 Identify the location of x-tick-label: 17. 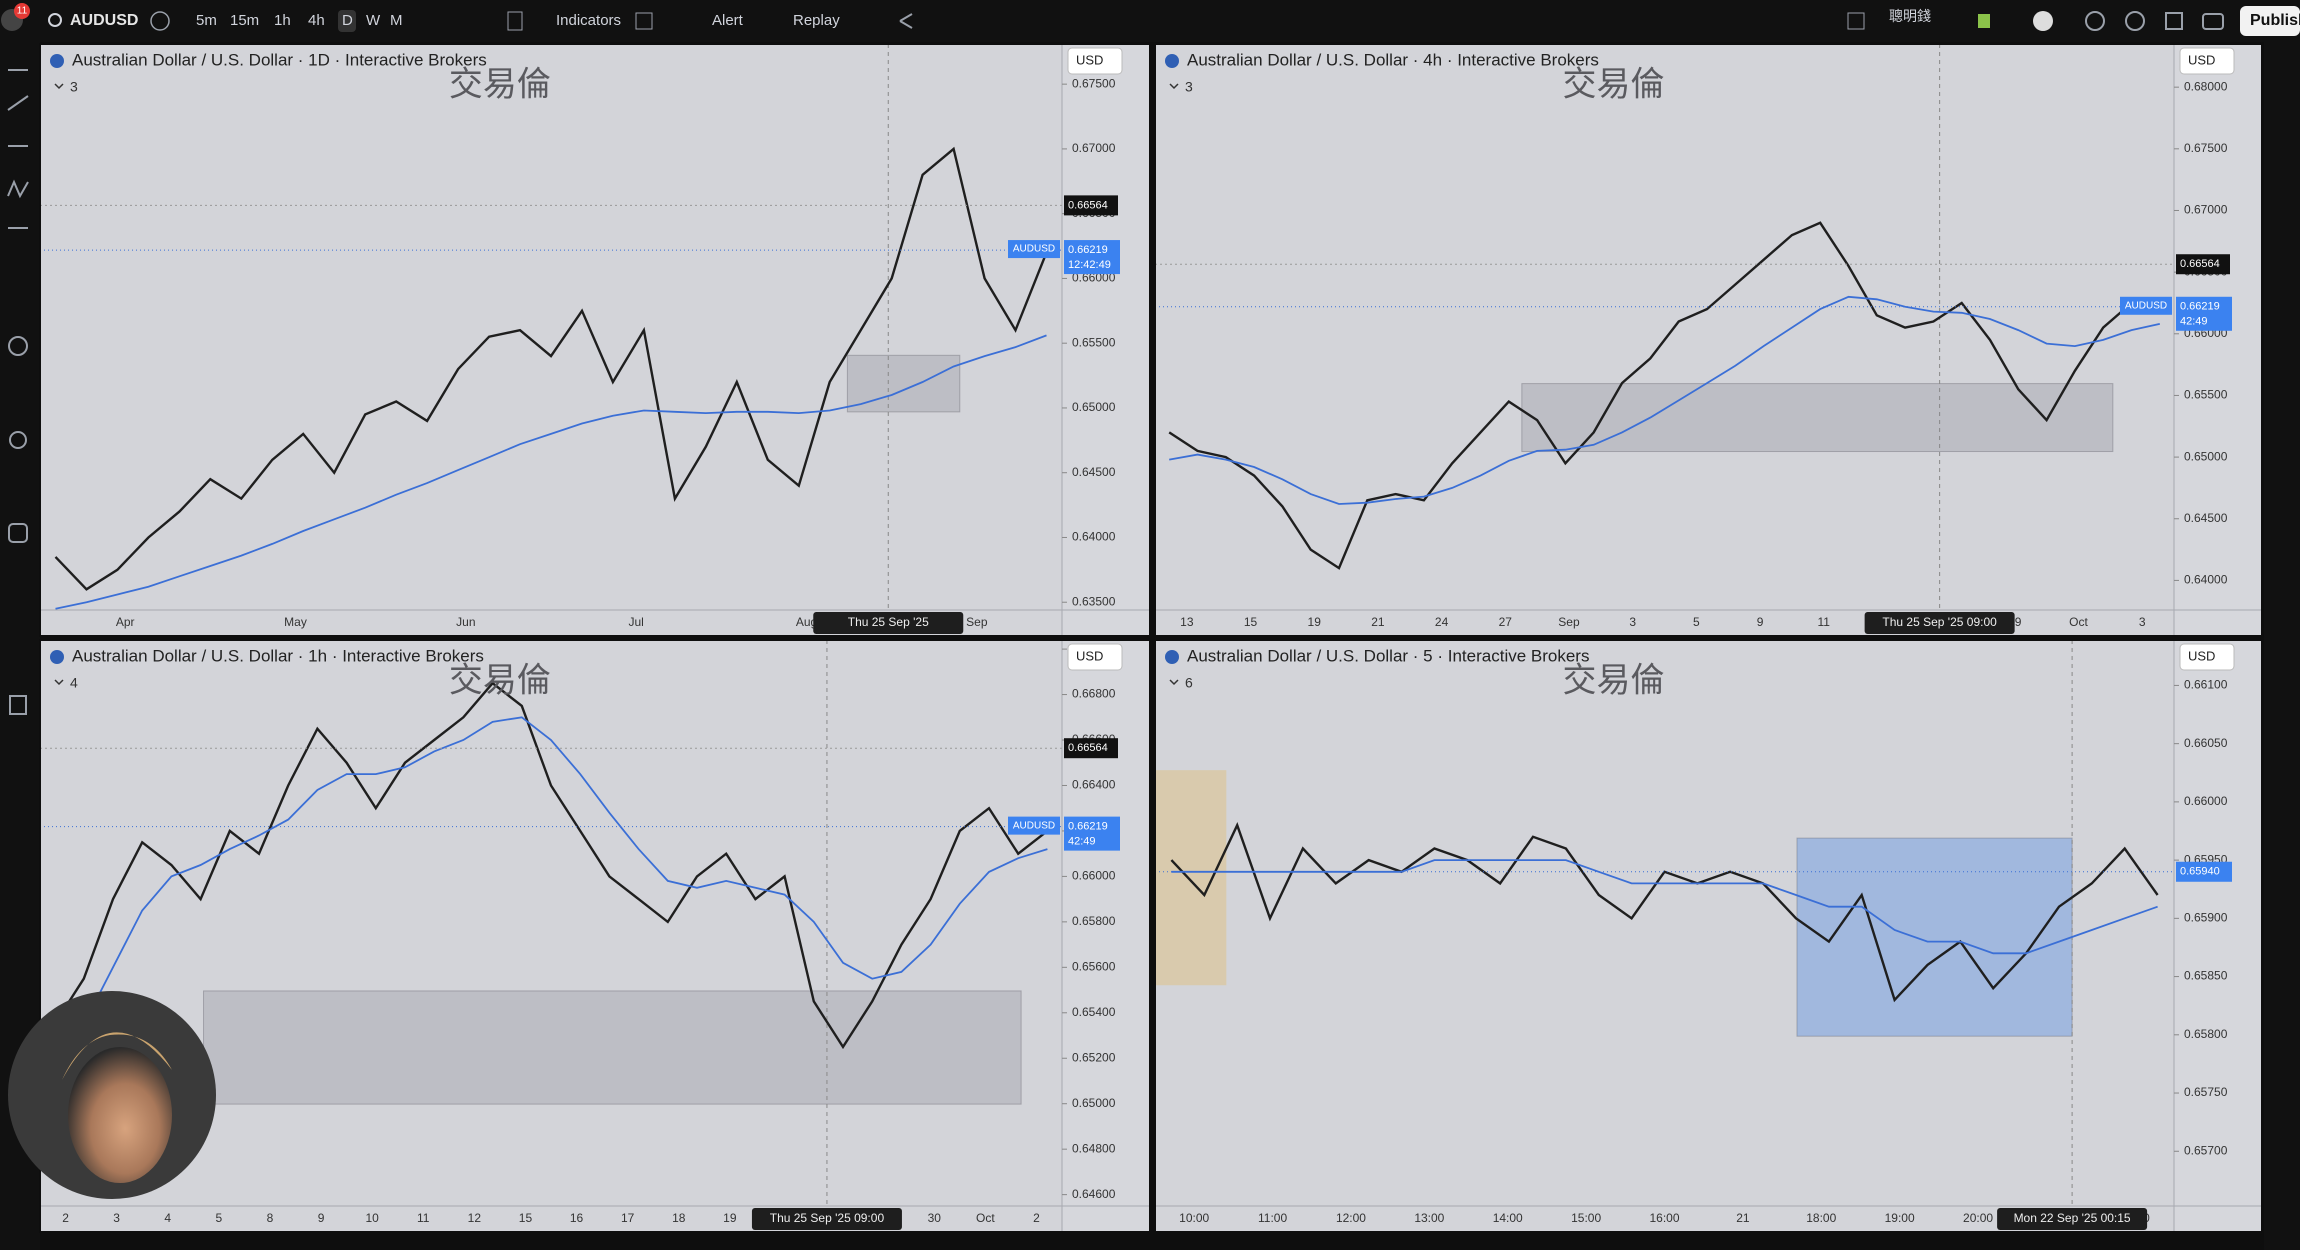
(628, 1218).